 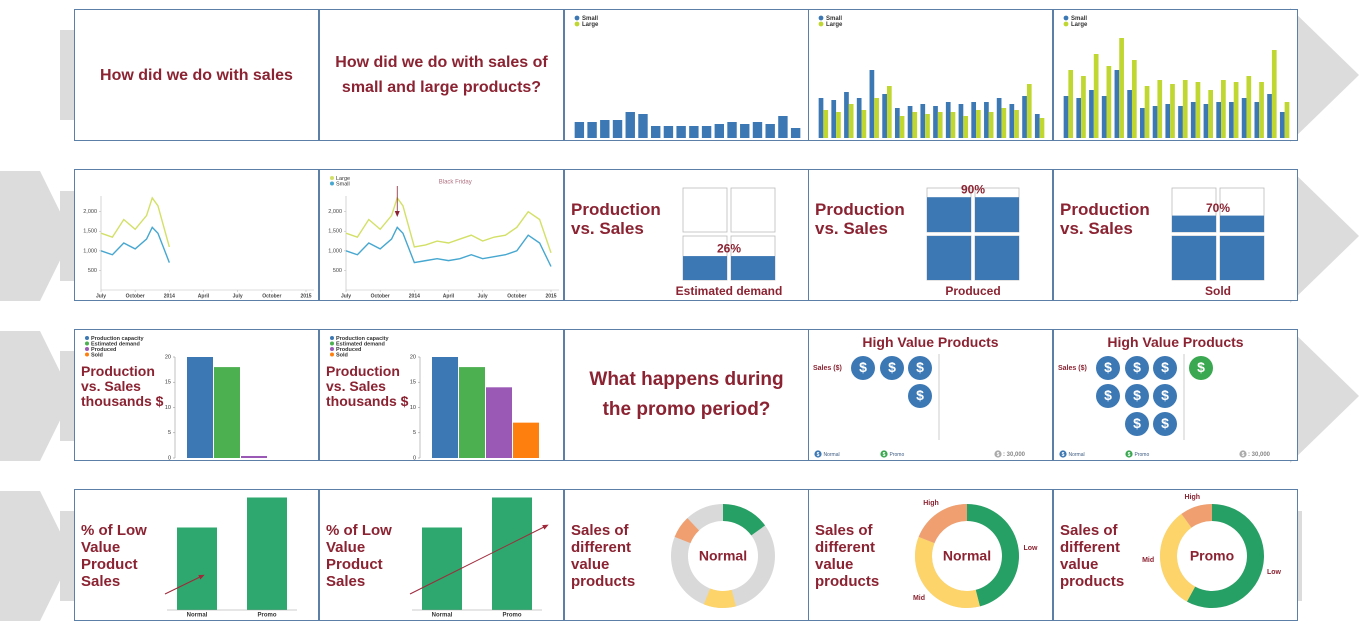 I want to click on x-tick-label: Promo, so click(x=266, y=616).